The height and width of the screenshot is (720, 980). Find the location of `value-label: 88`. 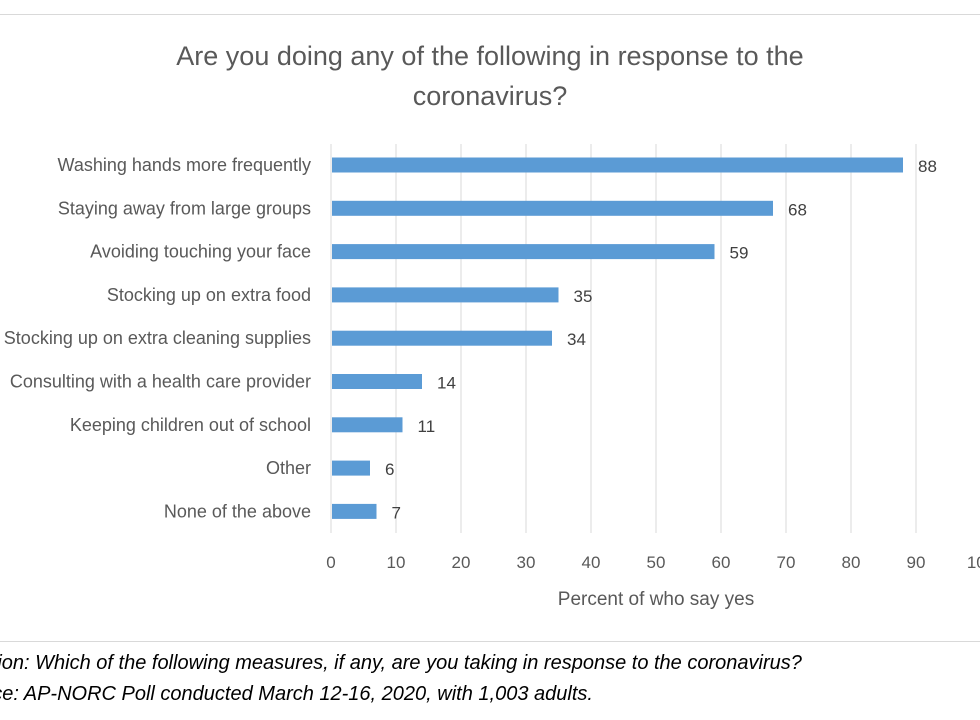

value-label: 88 is located at coordinates (927, 166).